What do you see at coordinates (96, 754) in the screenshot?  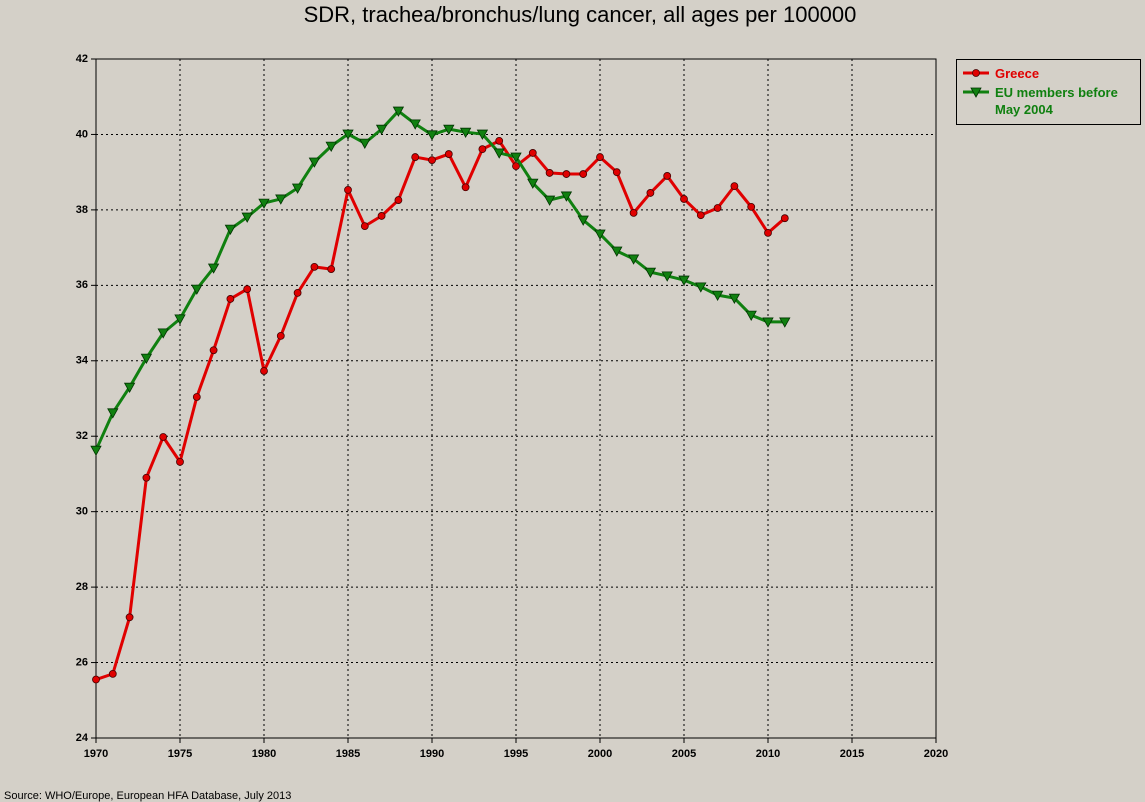 I see `x-tick-label: 1970` at bounding box center [96, 754].